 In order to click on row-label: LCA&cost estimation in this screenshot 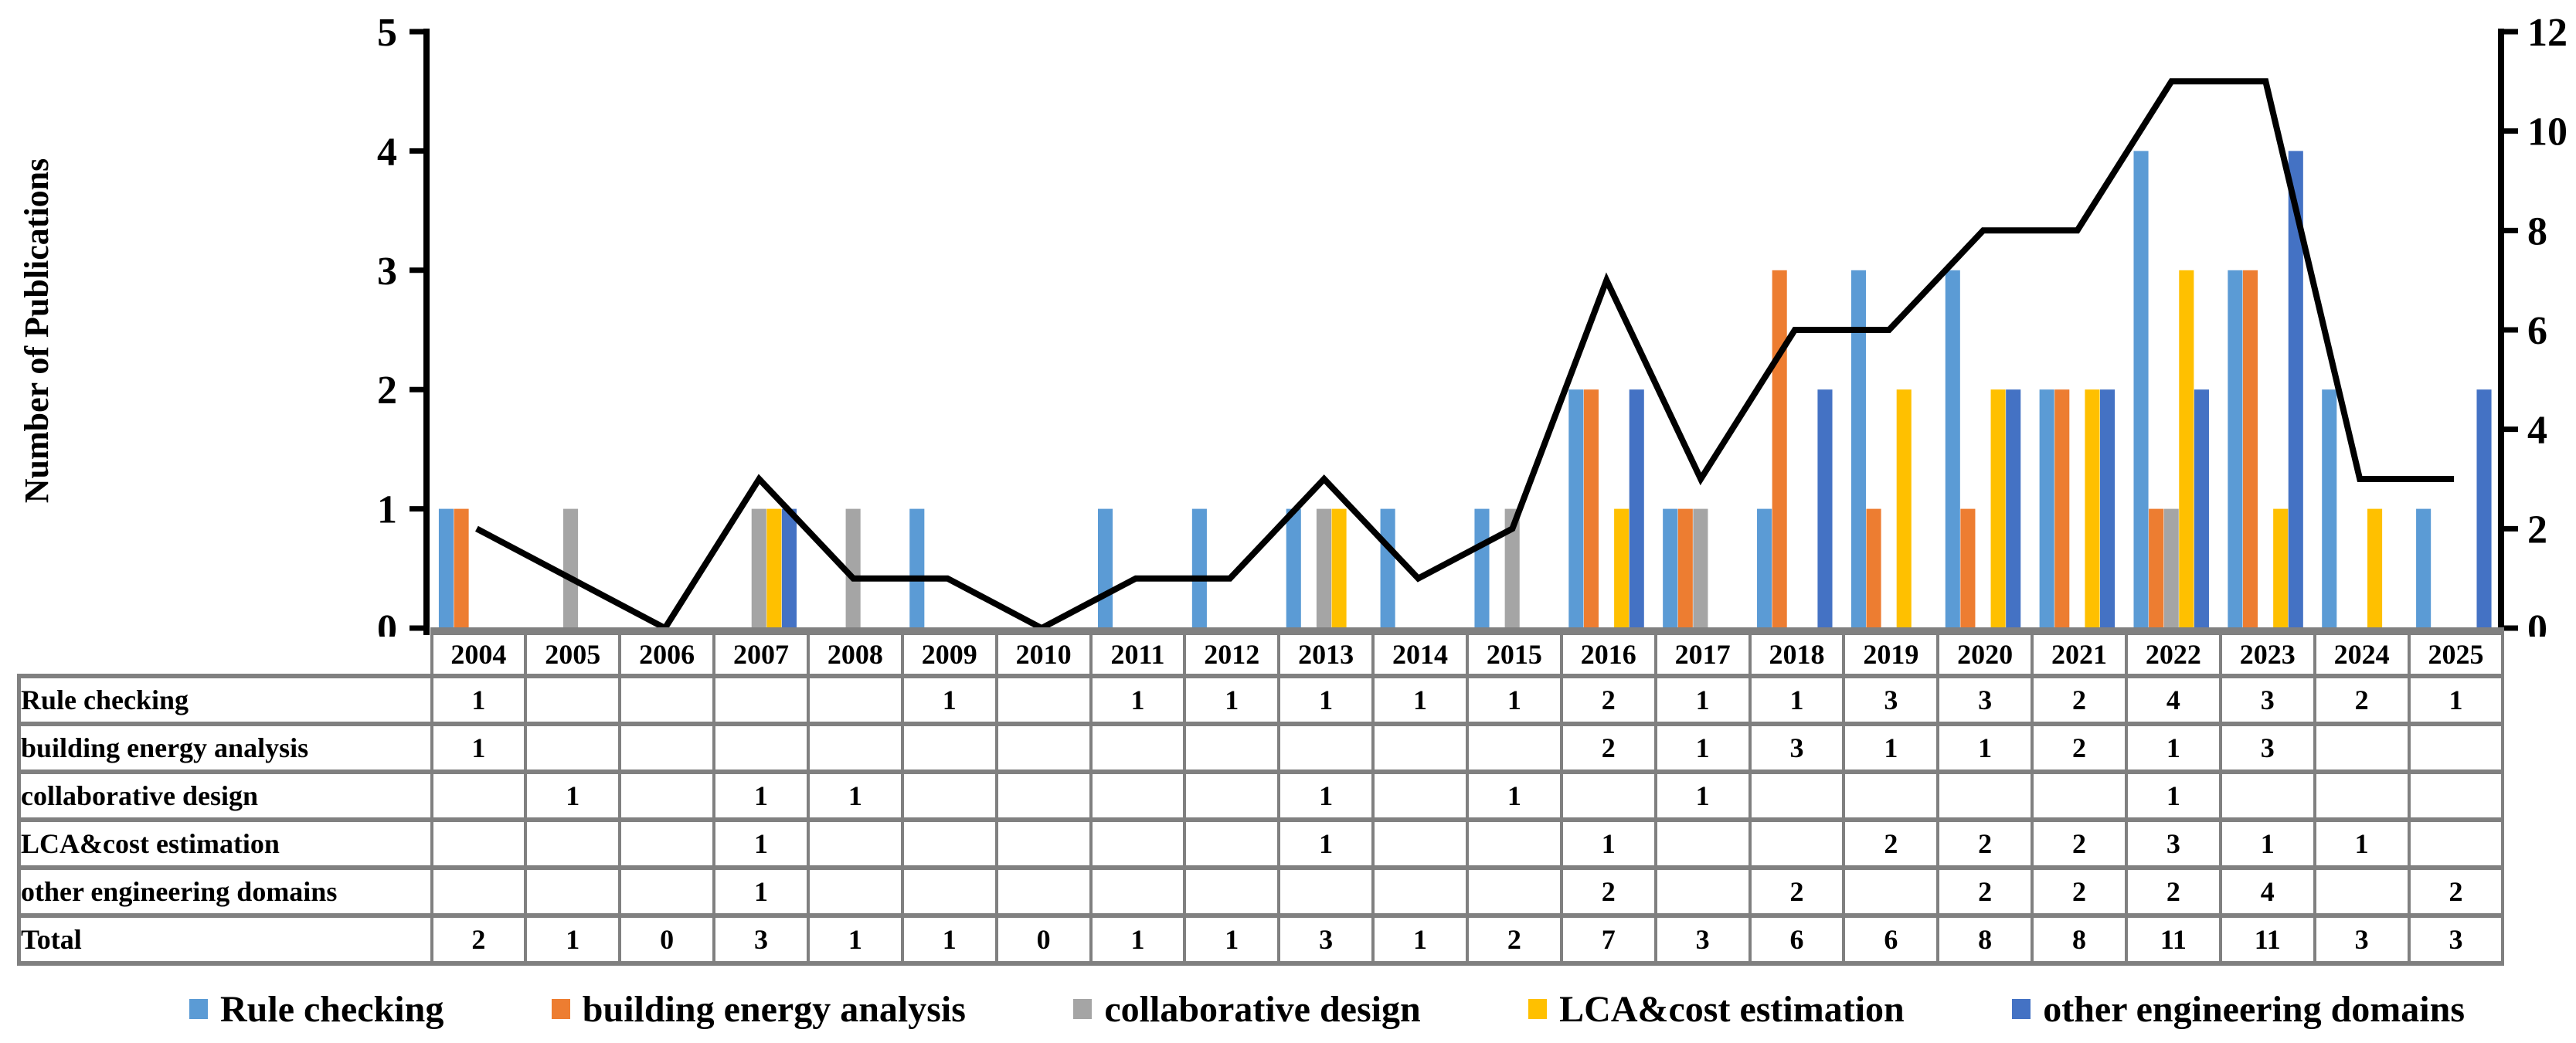, I will do `click(225, 843)`.